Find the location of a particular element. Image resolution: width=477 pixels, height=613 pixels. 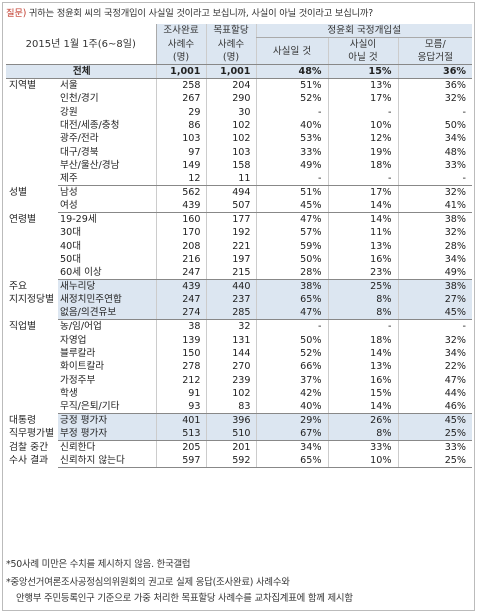

row-label: 자영업 is located at coordinates (73, 340).